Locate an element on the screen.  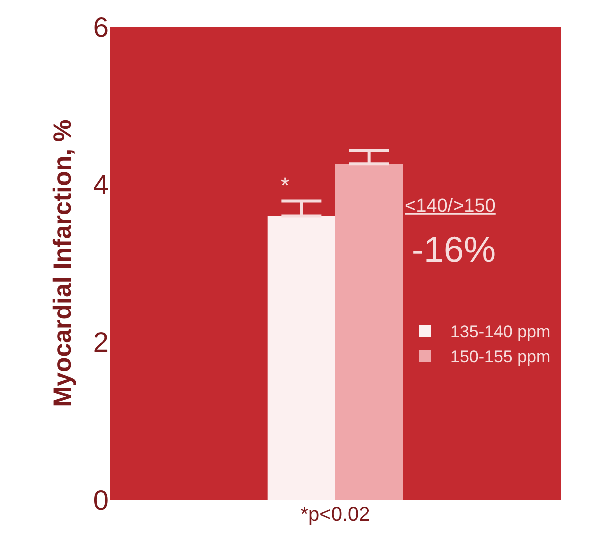
legend-label: 150-155 ppm is located at coordinates (500, 357).